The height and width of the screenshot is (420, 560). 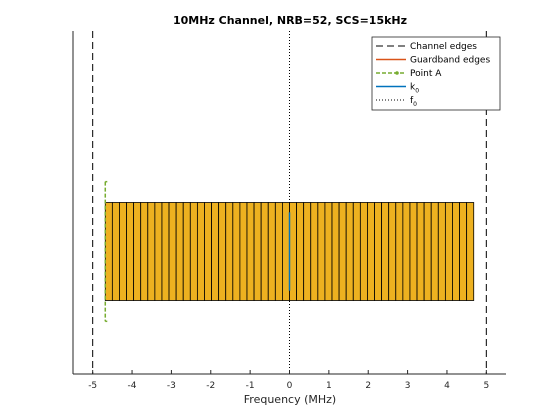 What do you see at coordinates (486, 386) in the screenshot?
I see `x-tick-label: 5` at bounding box center [486, 386].